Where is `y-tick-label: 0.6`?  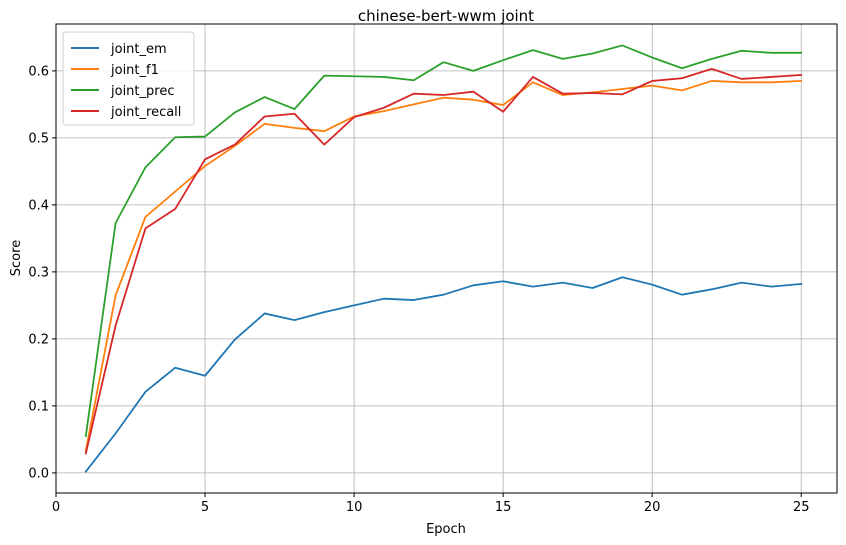 y-tick-label: 0.6 is located at coordinates (38, 71).